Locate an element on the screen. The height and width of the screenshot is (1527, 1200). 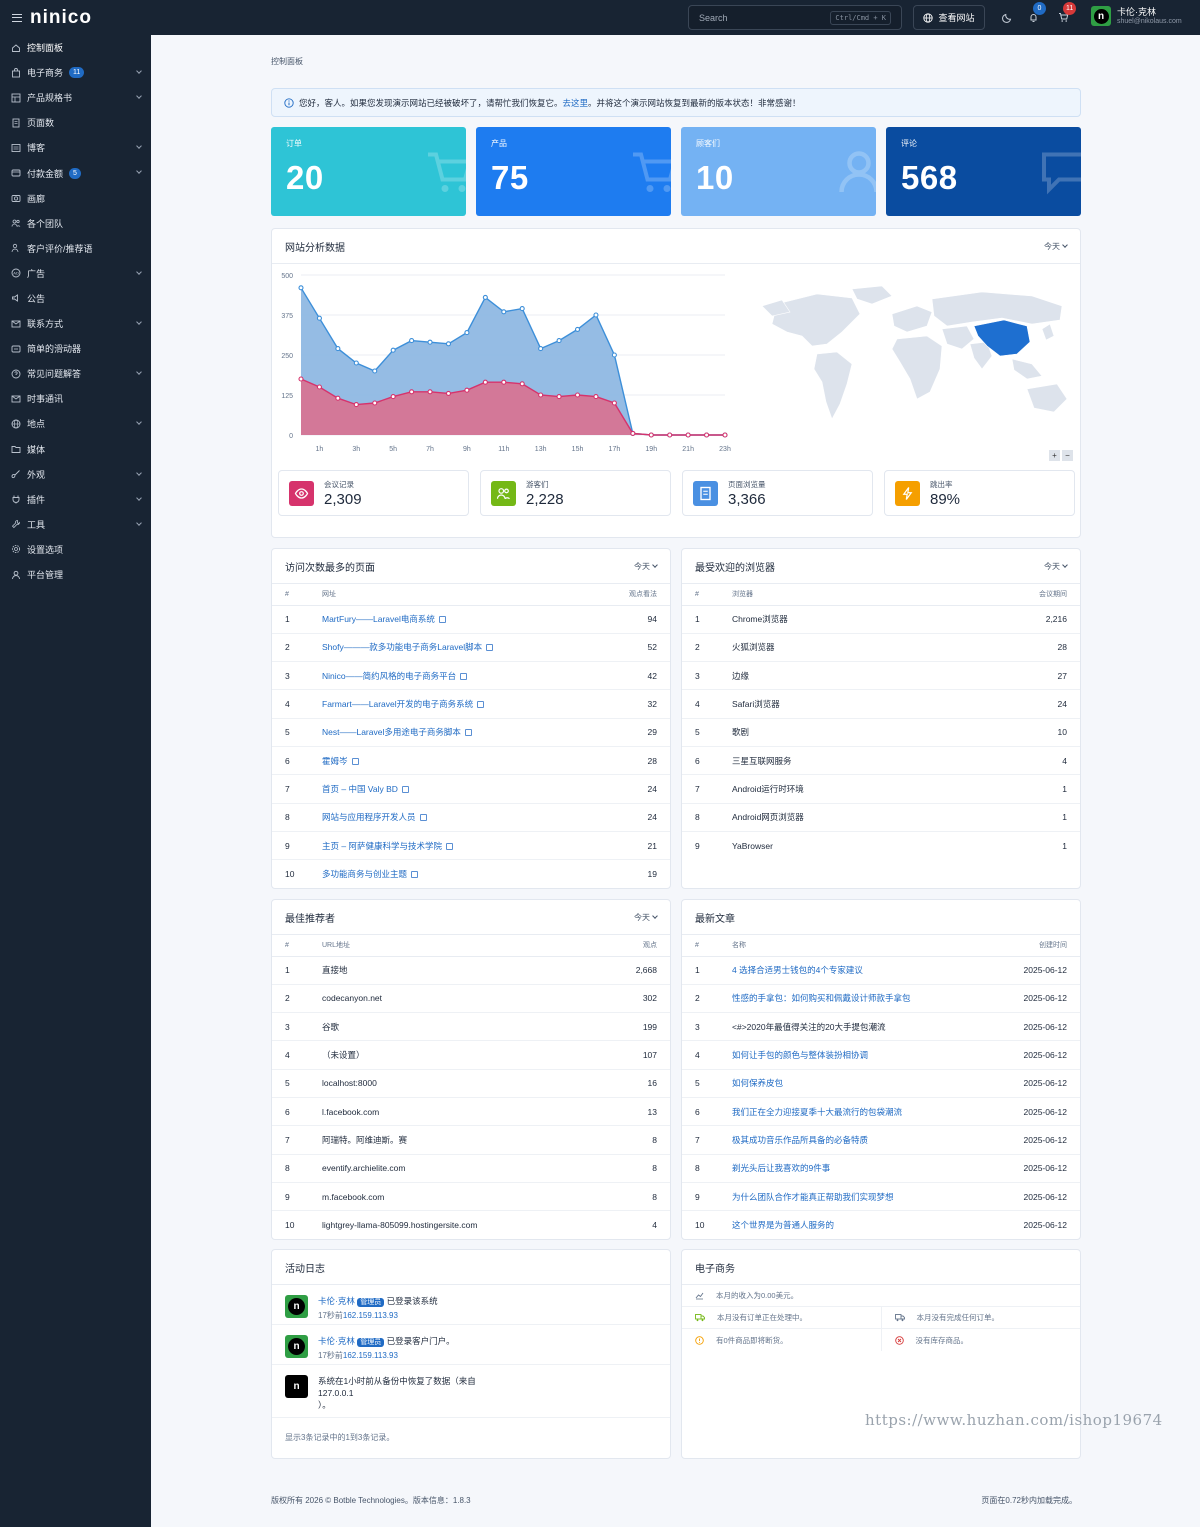
analytics-range-dropdown: 今天 is located at coordinates (1055, 246).